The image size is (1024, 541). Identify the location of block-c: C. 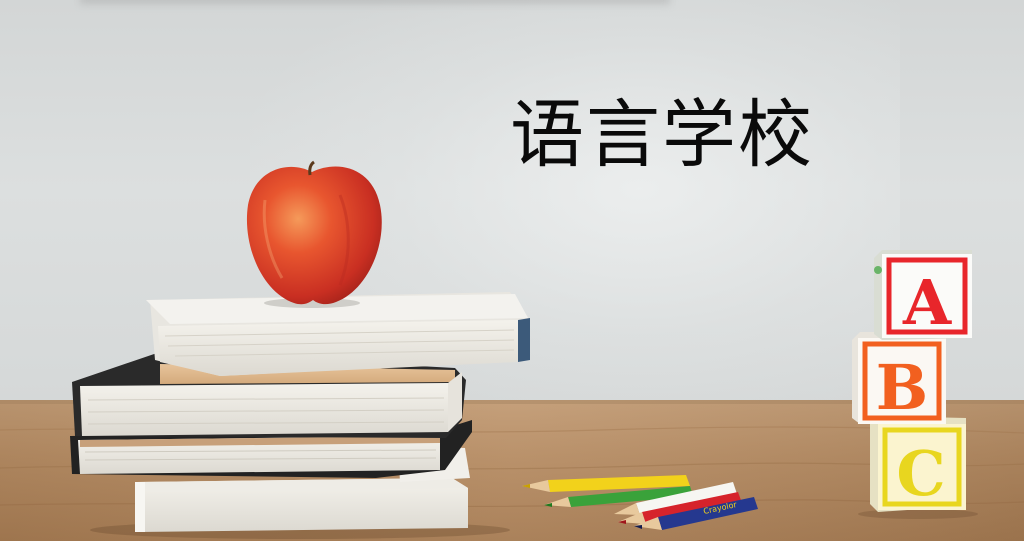
(918, 464).